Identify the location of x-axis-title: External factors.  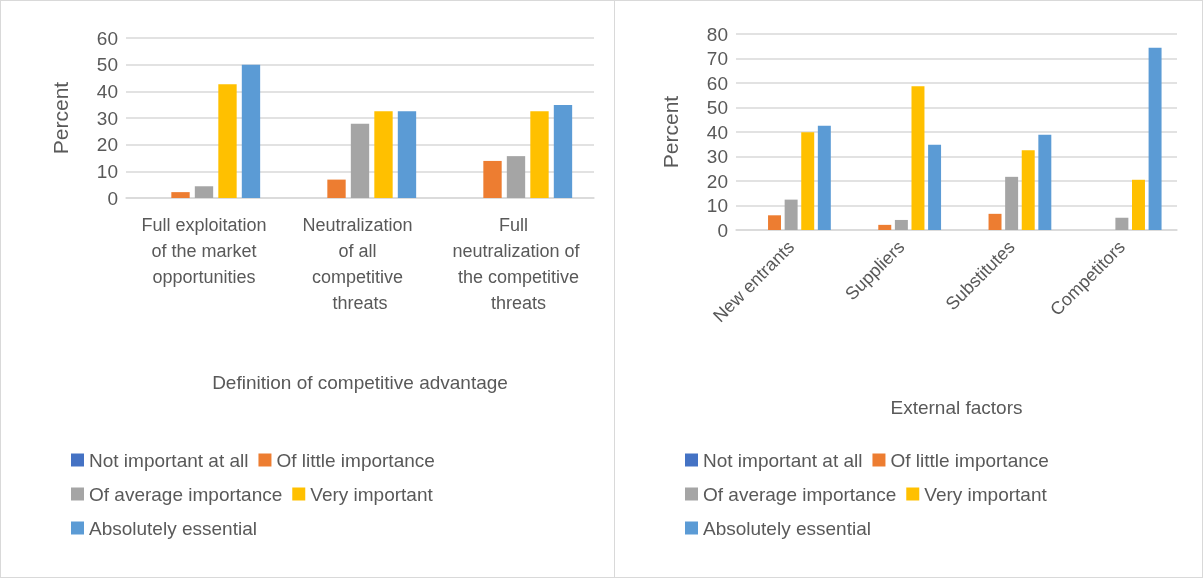
(956, 407).